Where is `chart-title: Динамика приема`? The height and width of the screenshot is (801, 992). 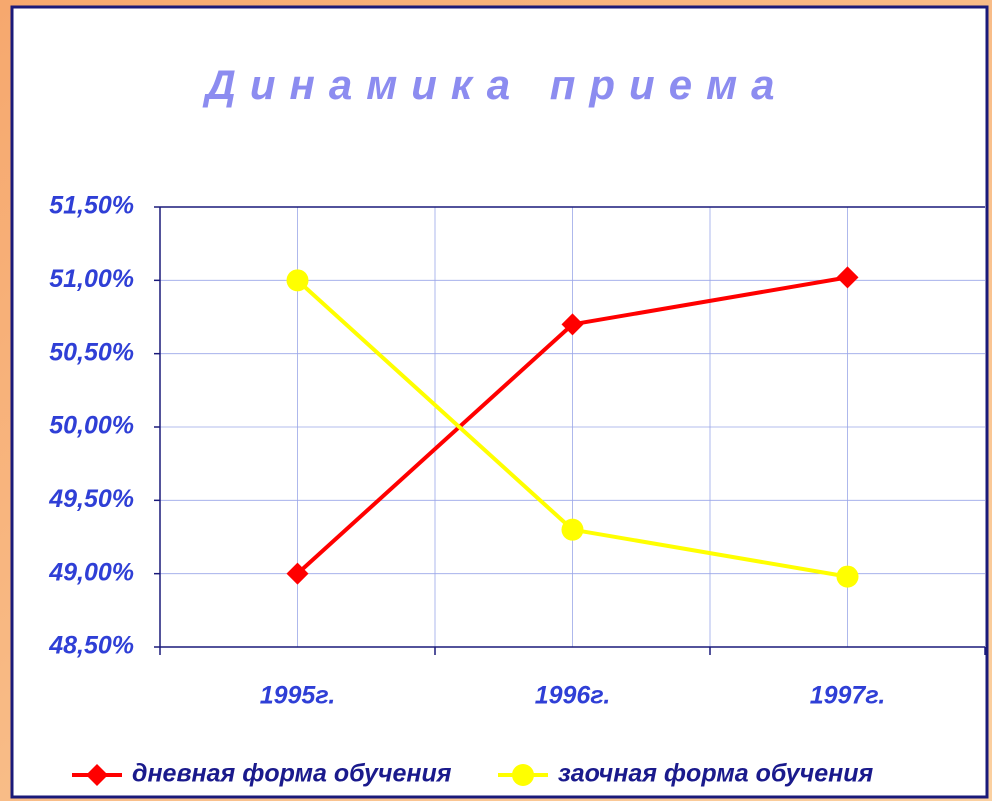
chart-title: Динамика приема is located at coordinates (495, 84).